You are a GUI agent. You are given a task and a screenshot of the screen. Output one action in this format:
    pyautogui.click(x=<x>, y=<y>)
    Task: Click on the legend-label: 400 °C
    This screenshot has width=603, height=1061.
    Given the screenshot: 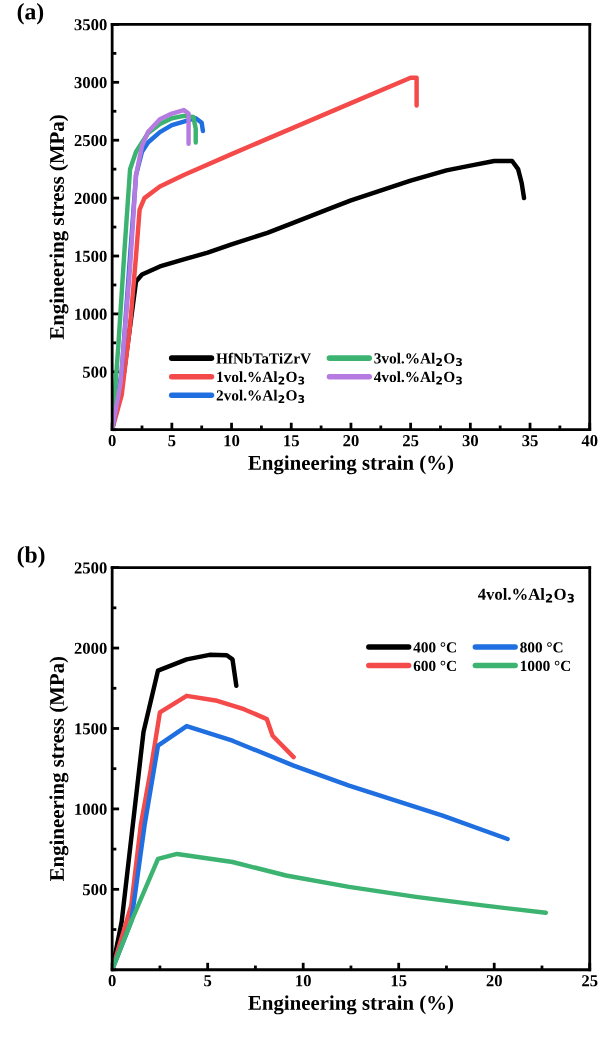 What is the action you would take?
    pyautogui.click(x=434, y=647)
    